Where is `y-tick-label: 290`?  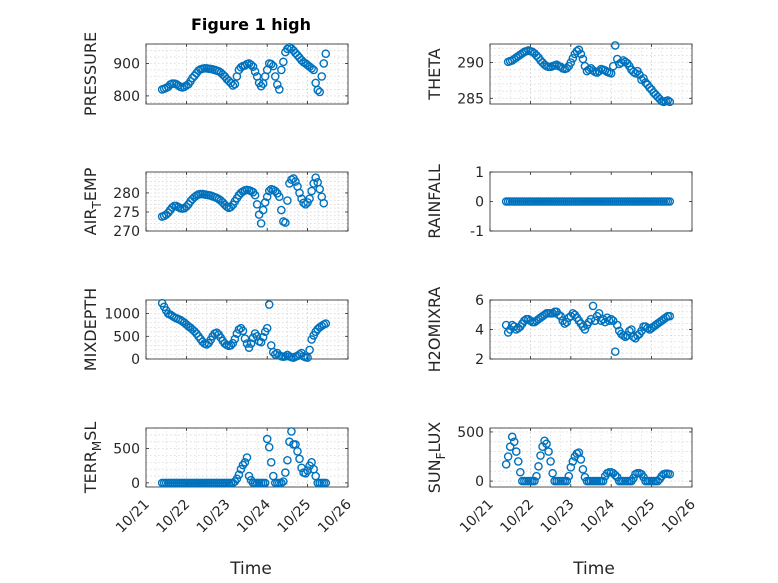
y-tick-label: 290 is located at coordinates (470, 64).